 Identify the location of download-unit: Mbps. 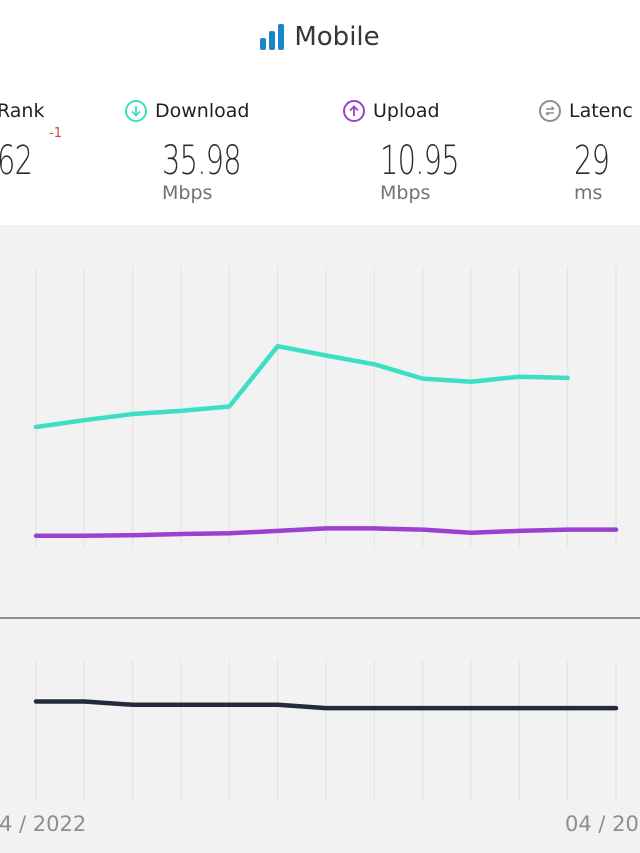
(187, 193).